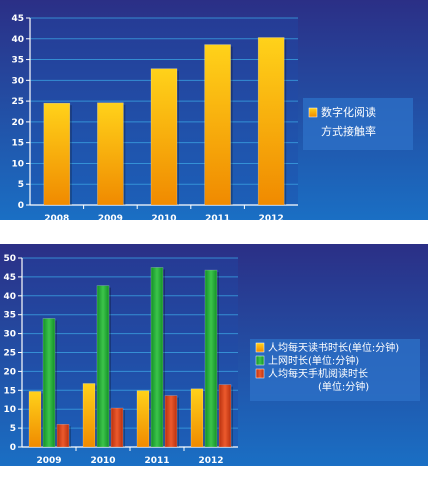 The height and width of the screenshot is (482, 428). I want to click on bar-3-2011, so click(171, 421).